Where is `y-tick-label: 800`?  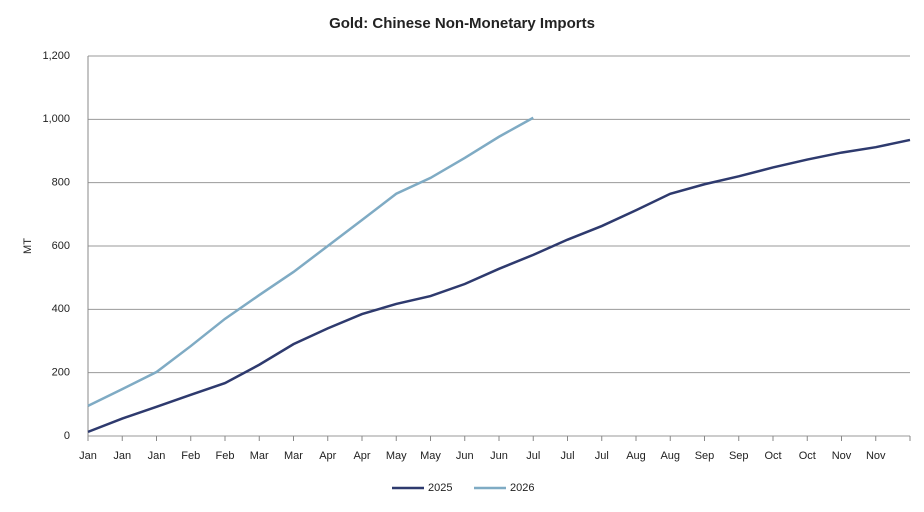 y-tick-label: 800 is located at coordinates (61, 183).